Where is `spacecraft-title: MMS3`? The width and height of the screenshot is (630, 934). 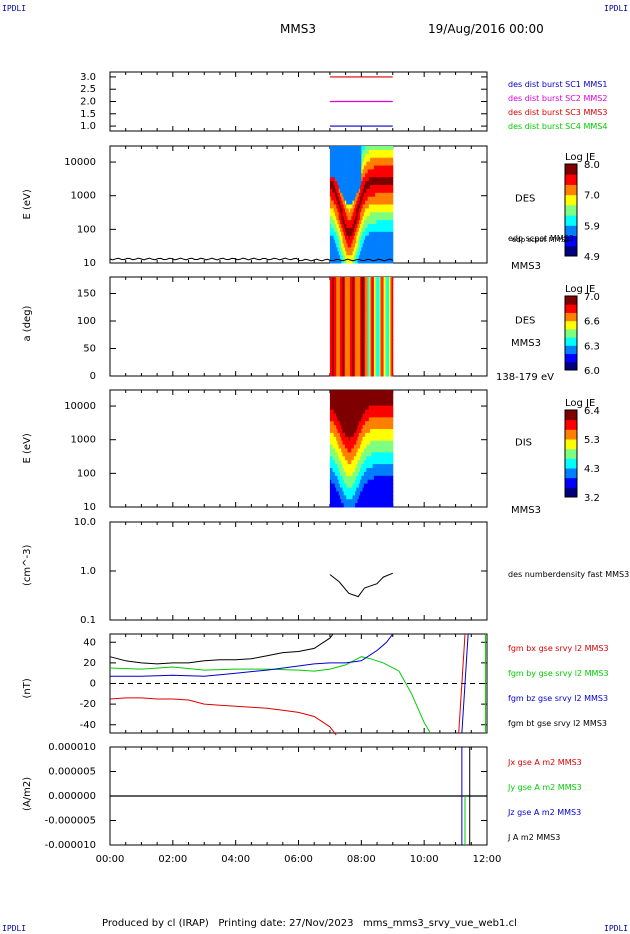
spacecraft-title: MMS3 is located at coordinates (298, 29).